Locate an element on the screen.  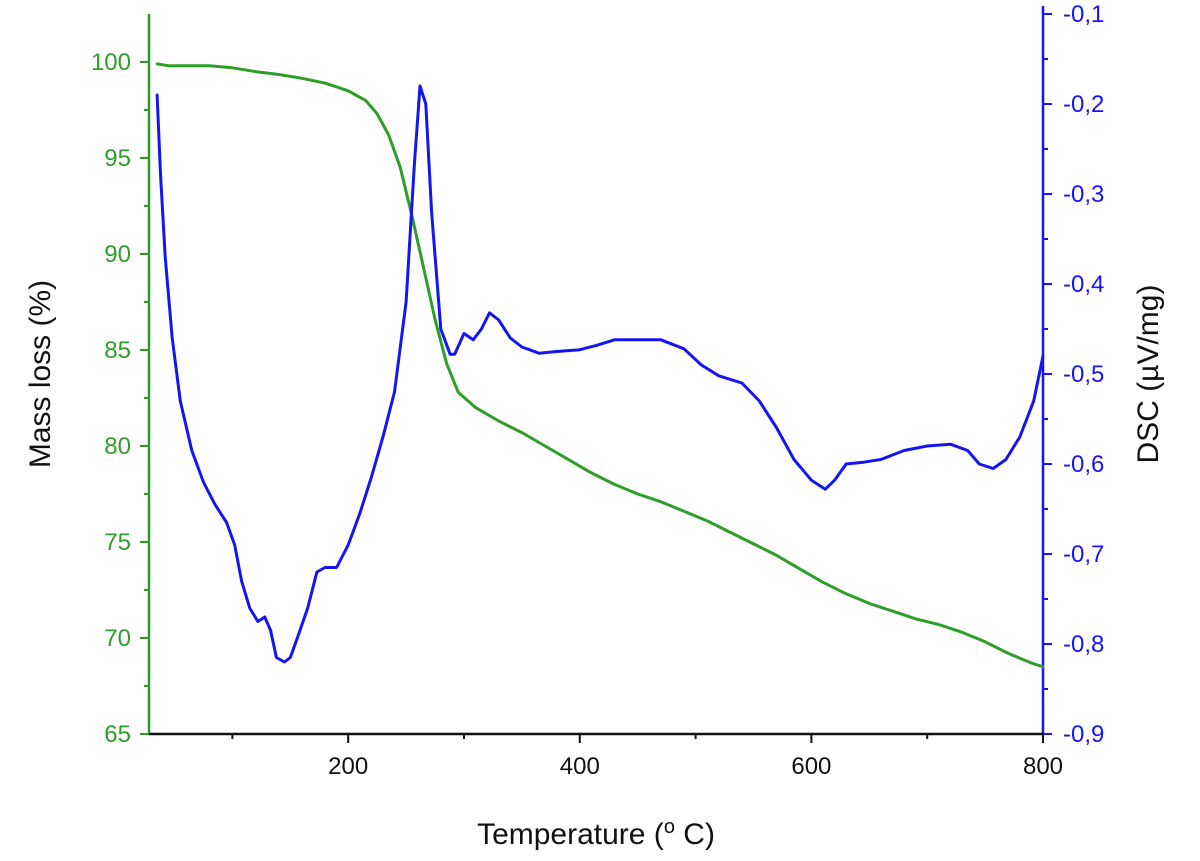
y-right-tick-label: -0,1 is located at coordinates (1083, 14).